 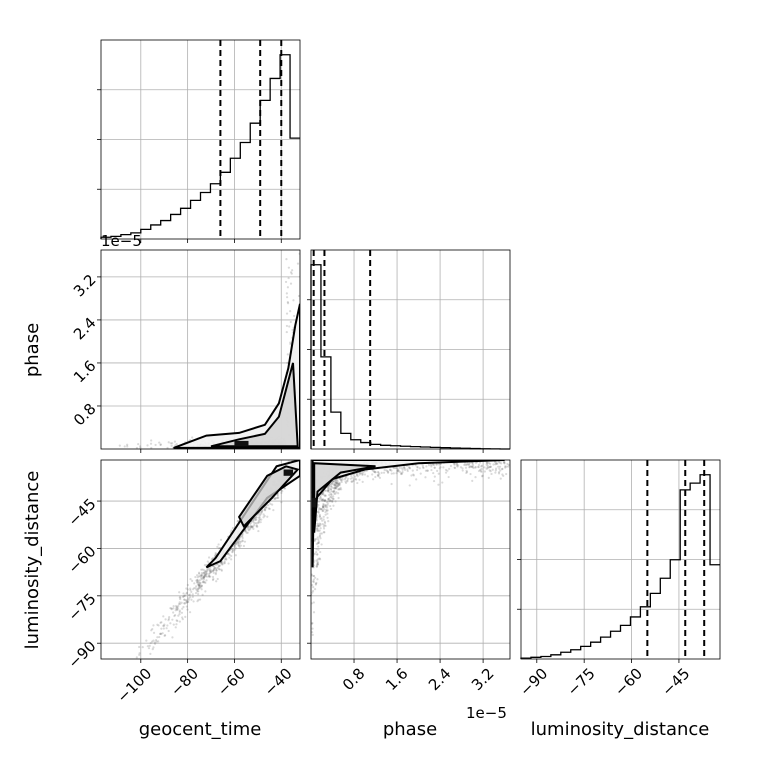 I want to click on contours, so click(x=253, y=513).